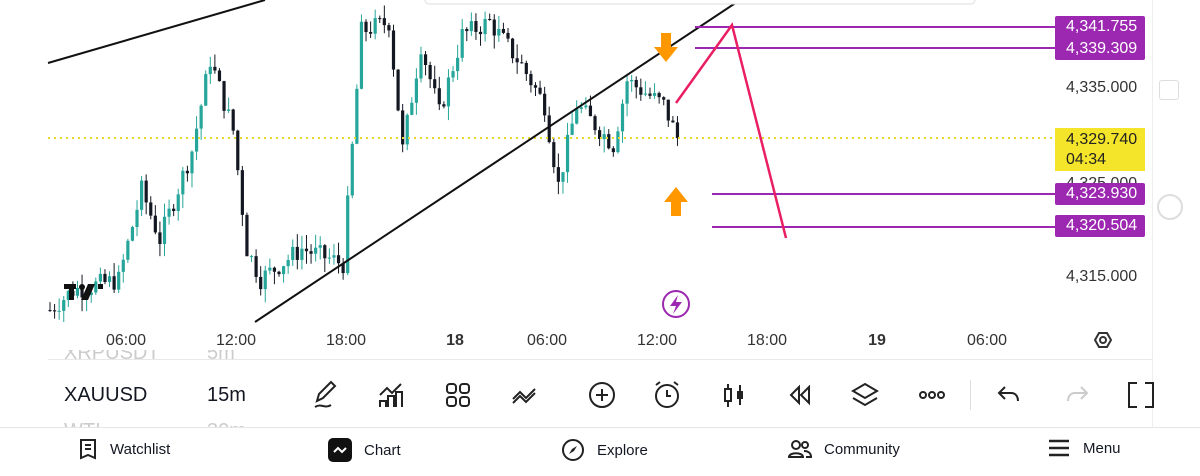  Describe the element at coordinates (1009, 395) in the screenshot. I see `undo-icon` at that location.